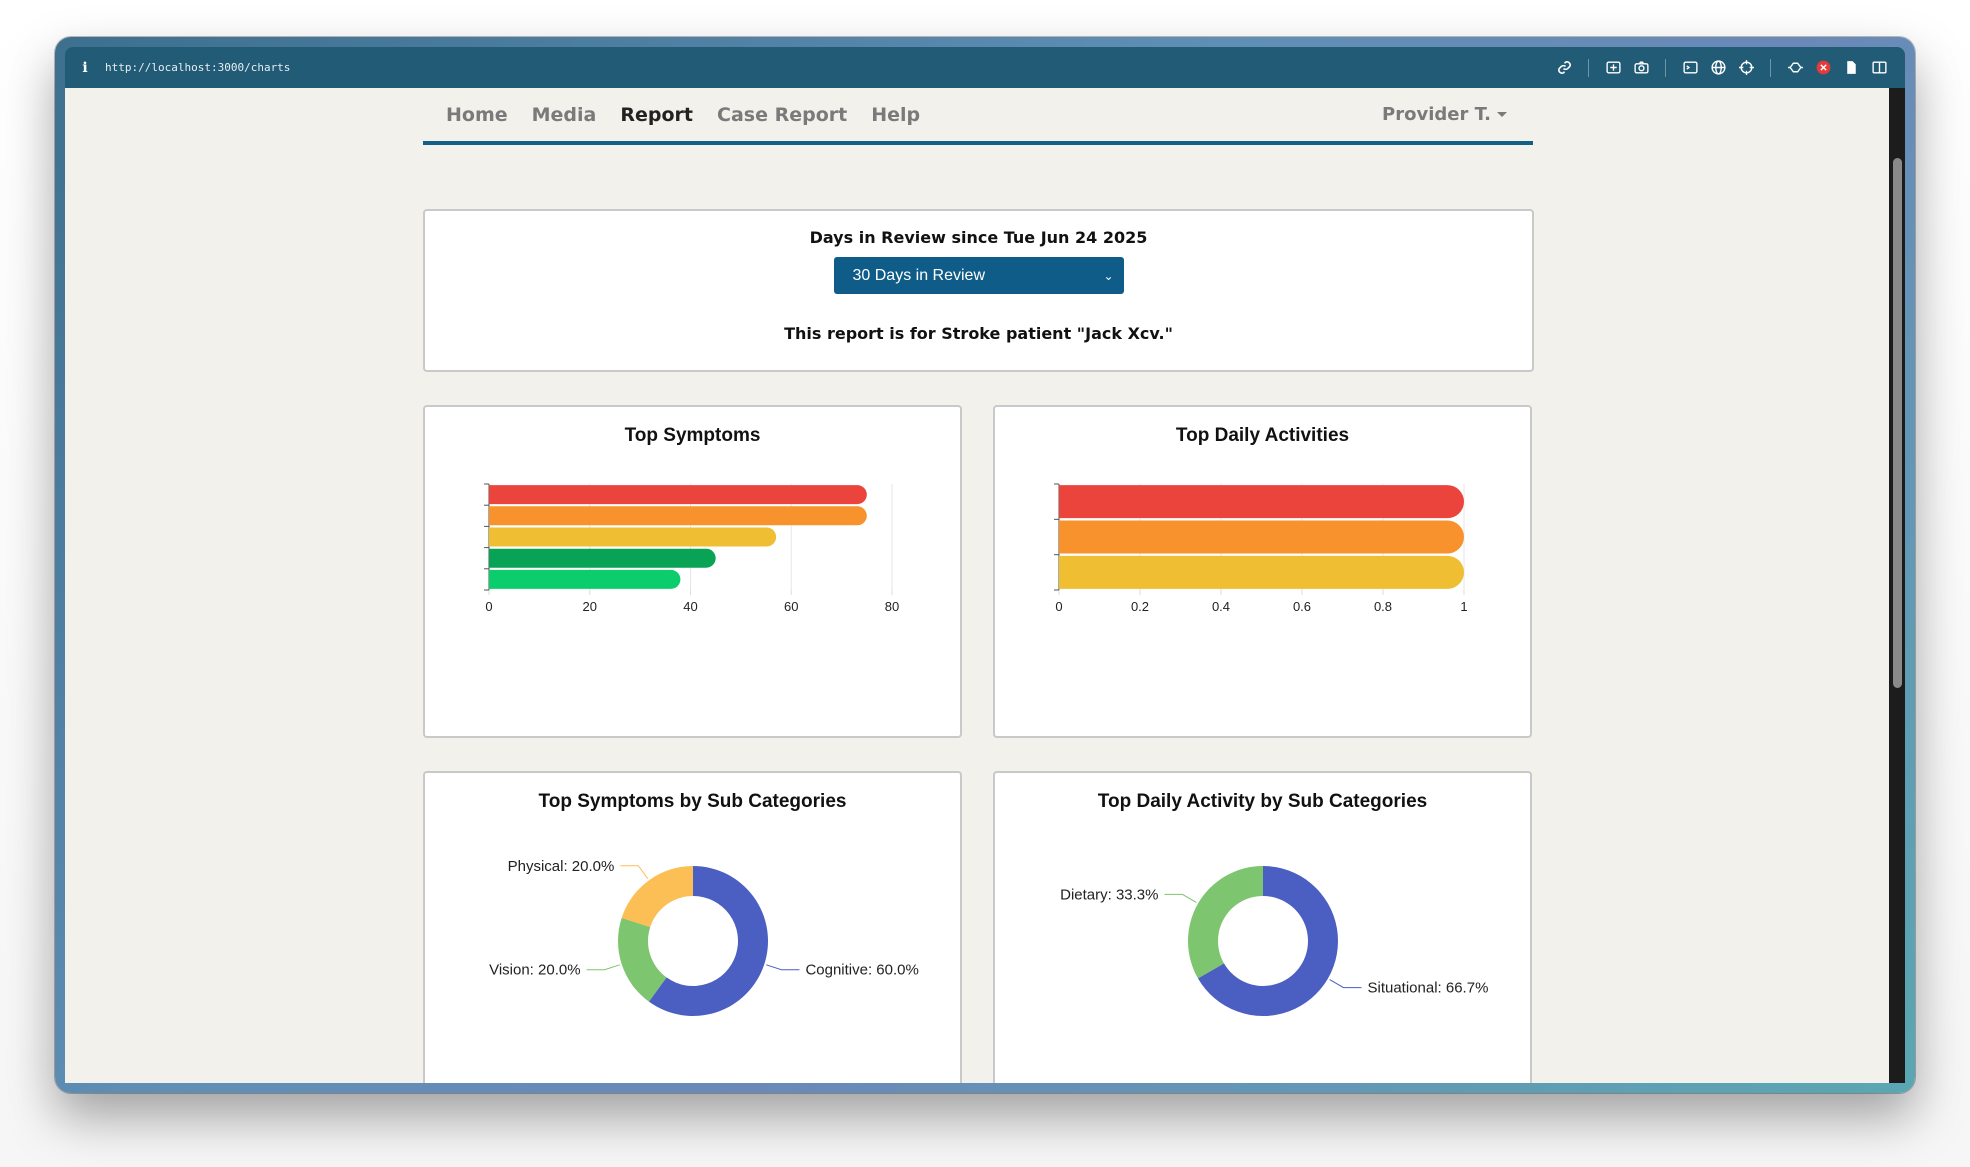 This screenshot has height=1167, width=1970. I want to click on x-tick-label: 0.8, so click(1383, 606).